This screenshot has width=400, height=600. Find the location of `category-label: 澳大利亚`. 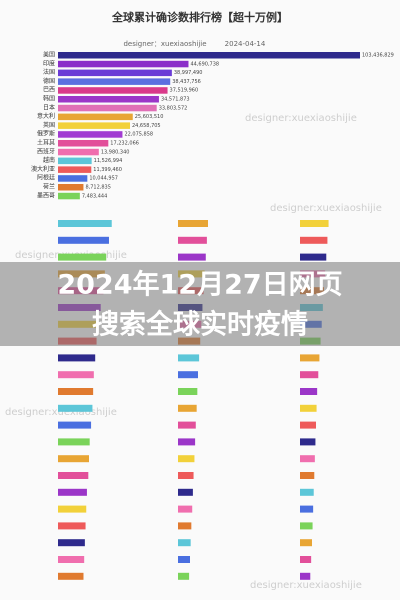

category-label: 澳大利亚 is located at coordinates (43, 169).